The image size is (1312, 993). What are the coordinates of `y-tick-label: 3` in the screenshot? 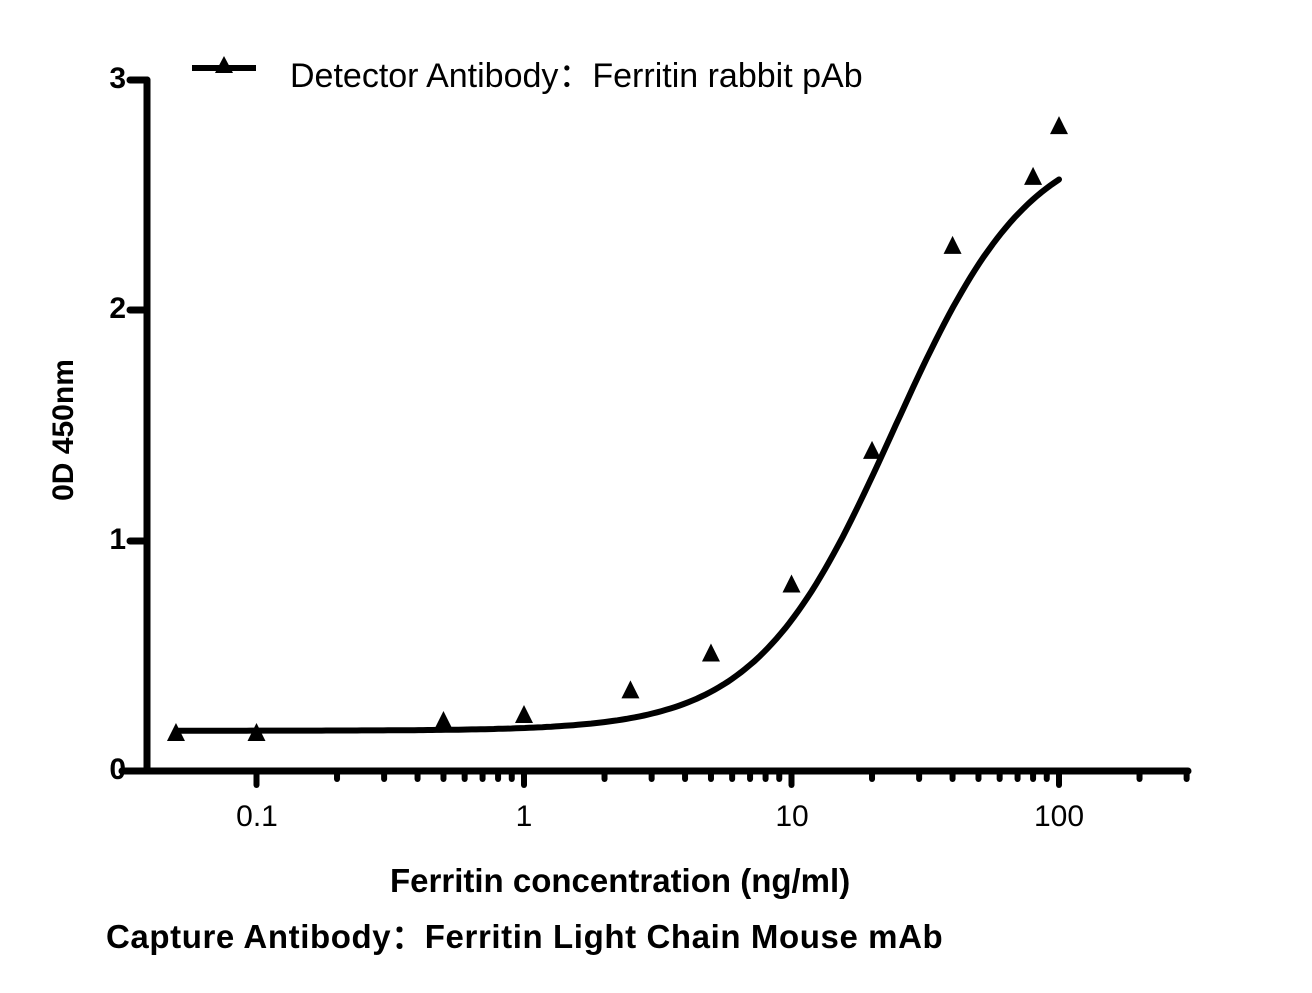 It's located at (117, 78).